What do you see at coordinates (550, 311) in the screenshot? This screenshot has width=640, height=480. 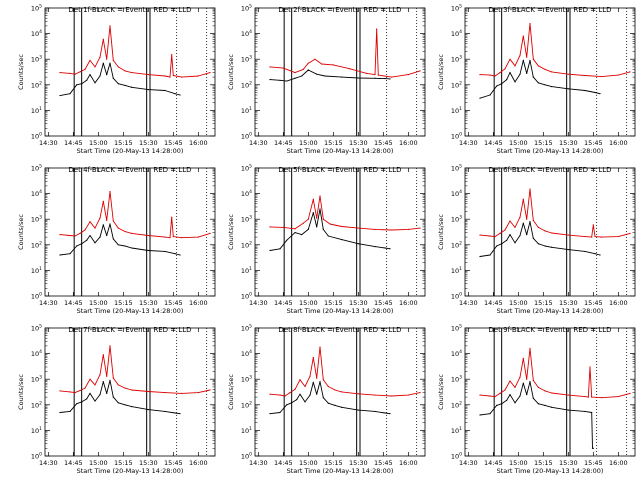 I see `x-axis-label: Start Time (20-May-13 14:28:00)` at bounding box center [550, 311].